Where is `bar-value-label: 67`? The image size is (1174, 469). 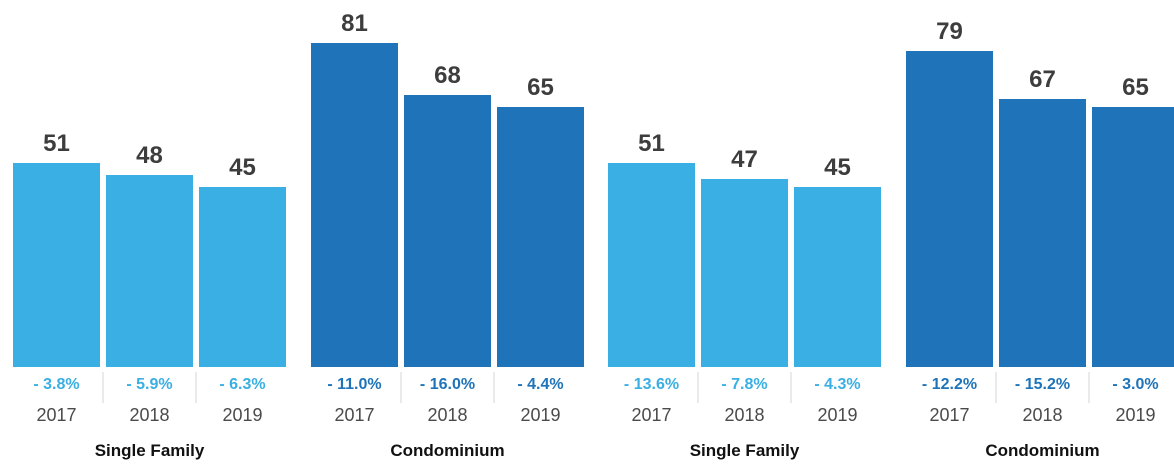 bar-value-label: 67 is located at coordinates (1042, 79).